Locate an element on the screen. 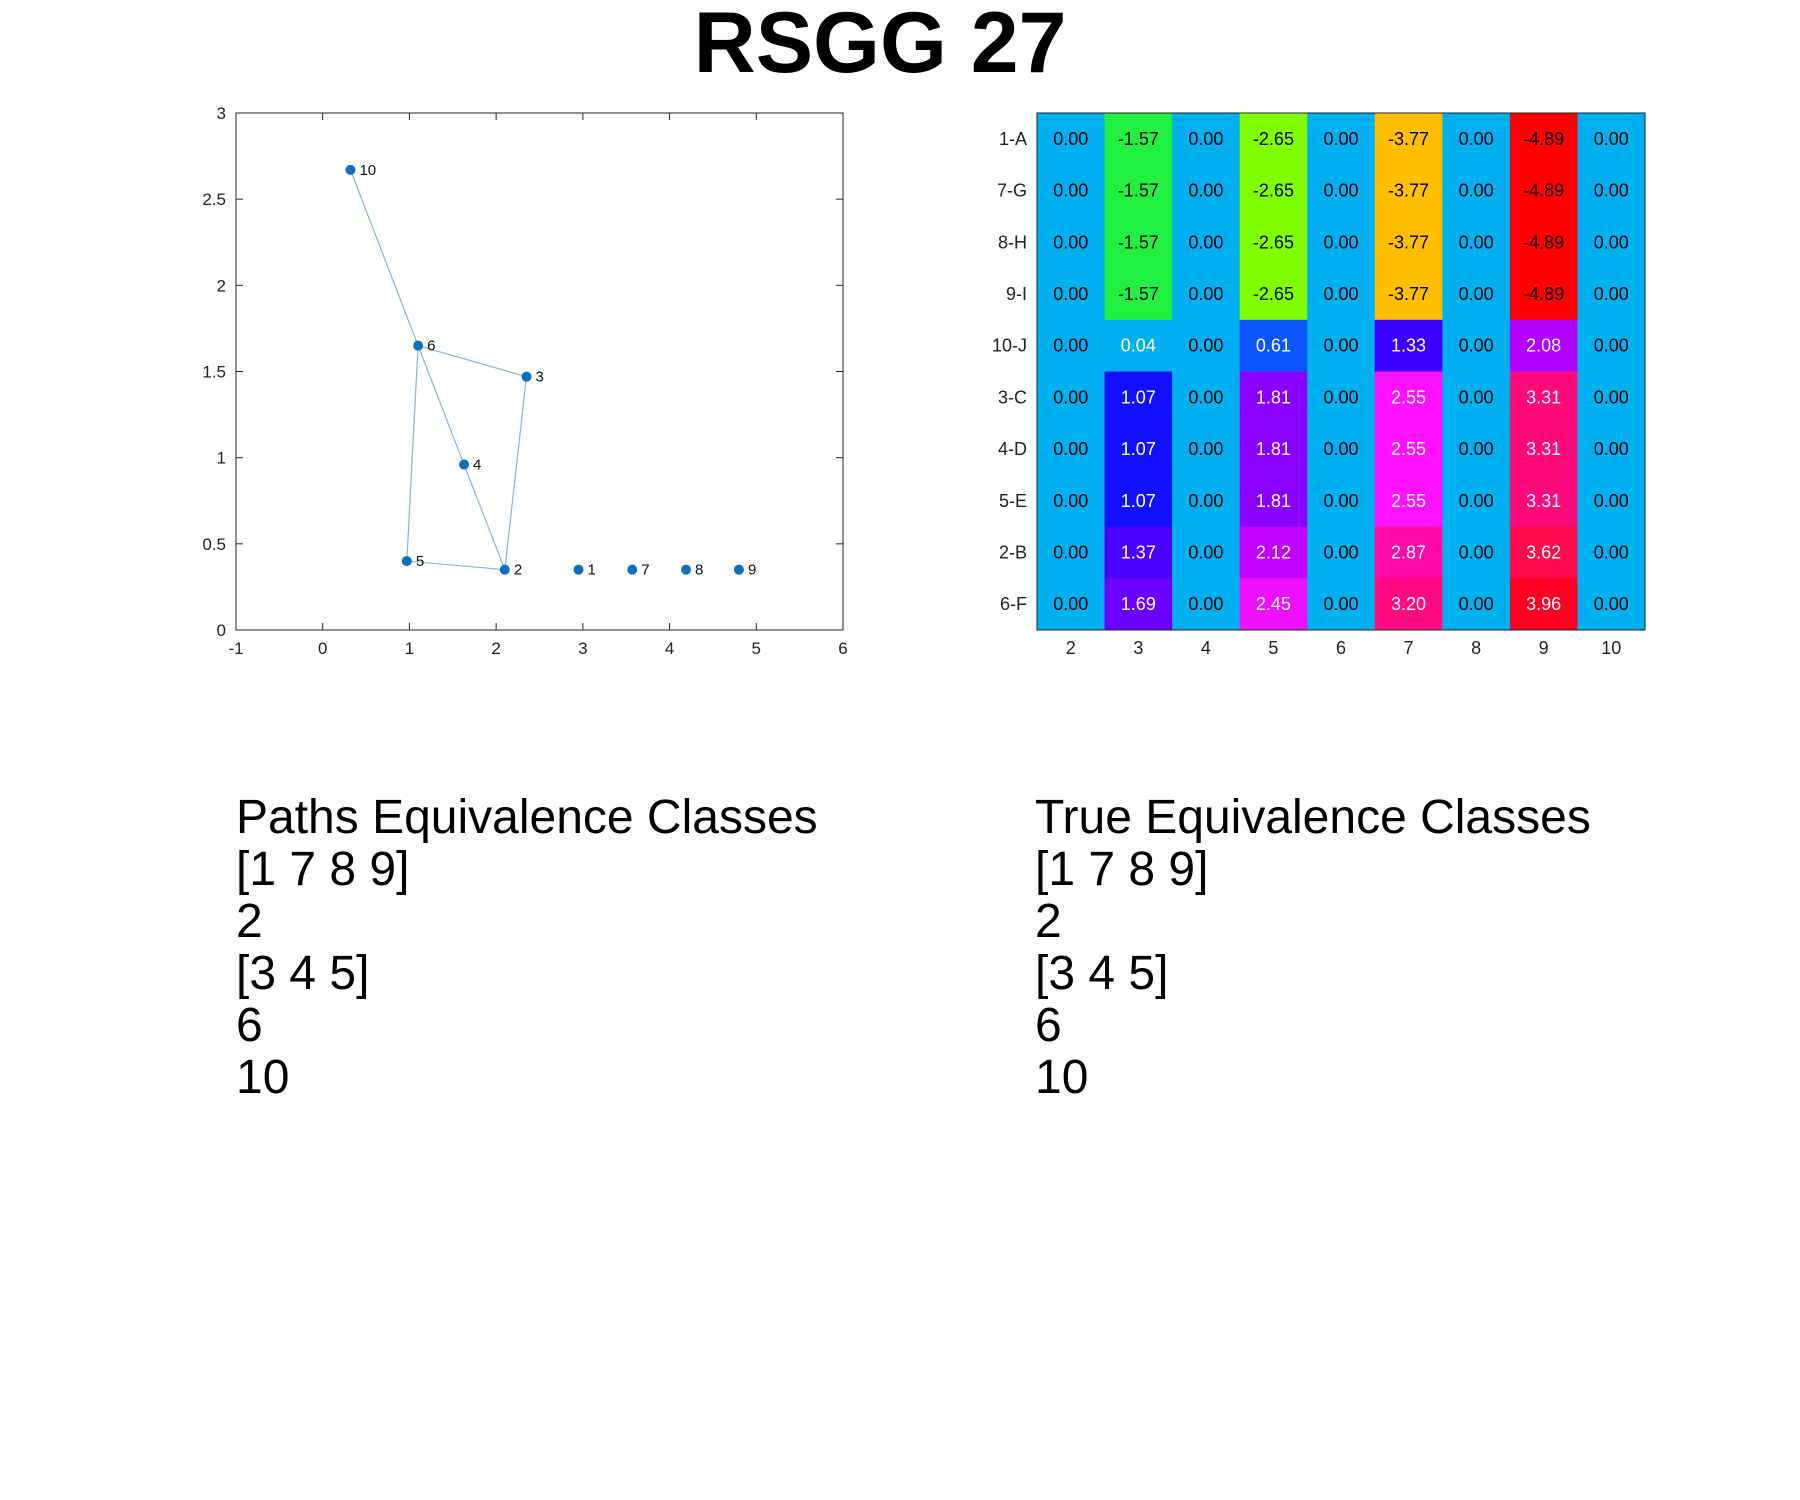 This screenshot has height=1500, width=1800. row-label: 7-G is located at coordinates (1012, 191).